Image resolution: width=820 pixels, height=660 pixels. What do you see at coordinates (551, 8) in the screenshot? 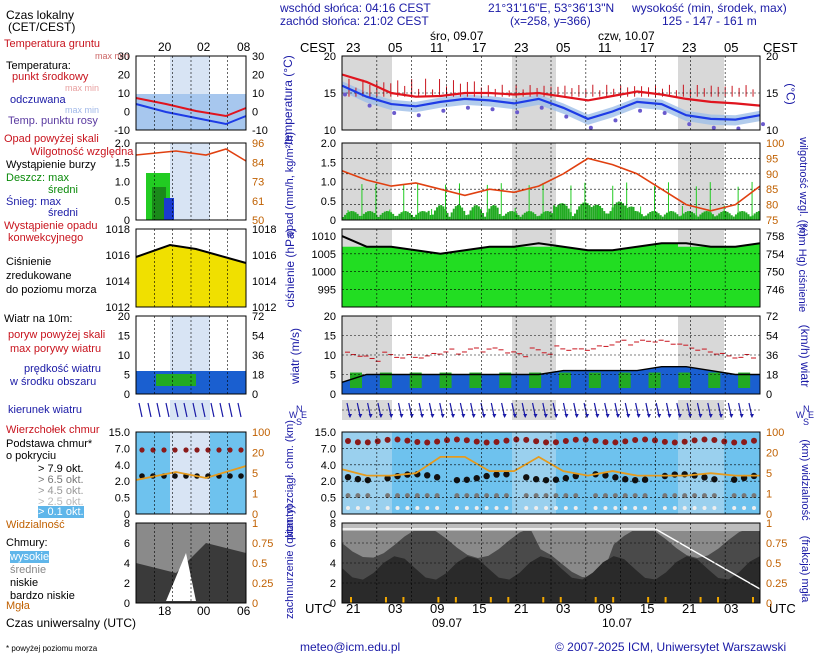
I see `coords-text: 21°31'16"E, 53°36'13"N` at bounding box center [551, 8].